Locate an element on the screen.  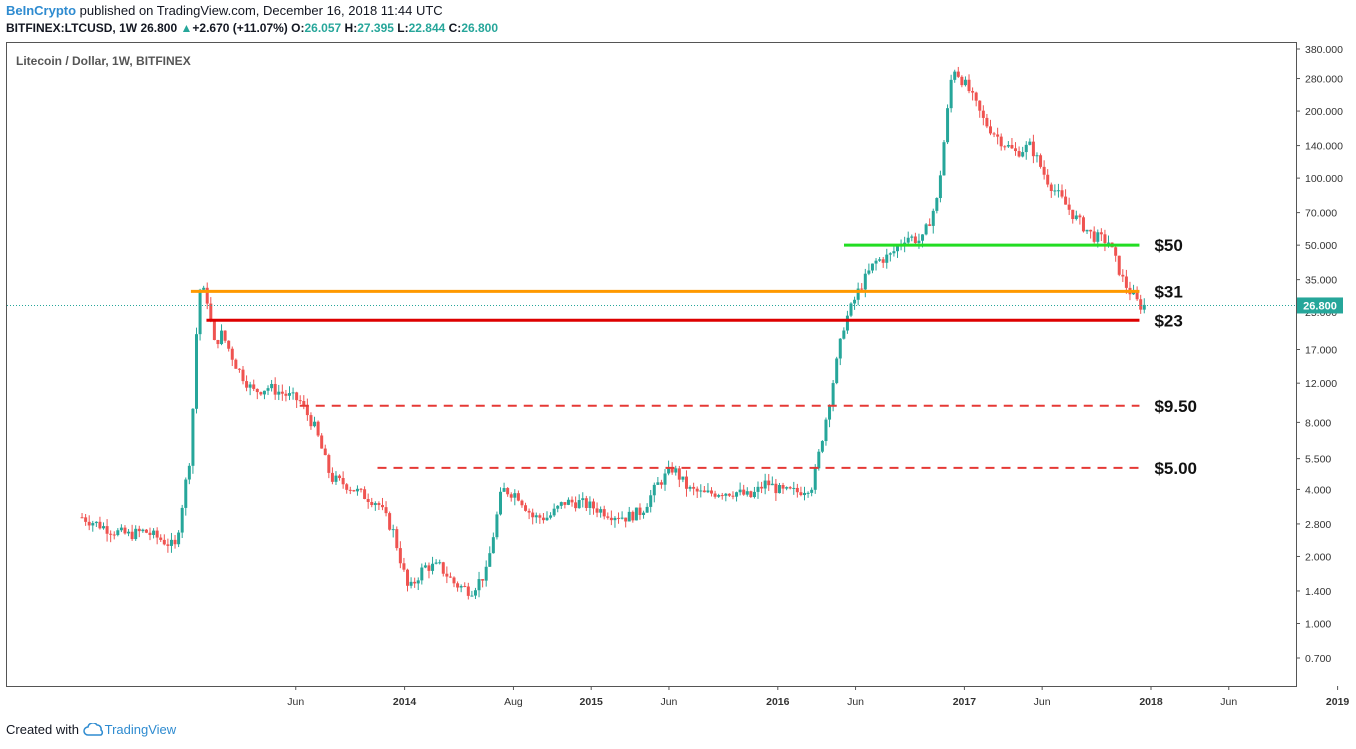
x-tick-label: 2015 is located at coordinates (592, 702).